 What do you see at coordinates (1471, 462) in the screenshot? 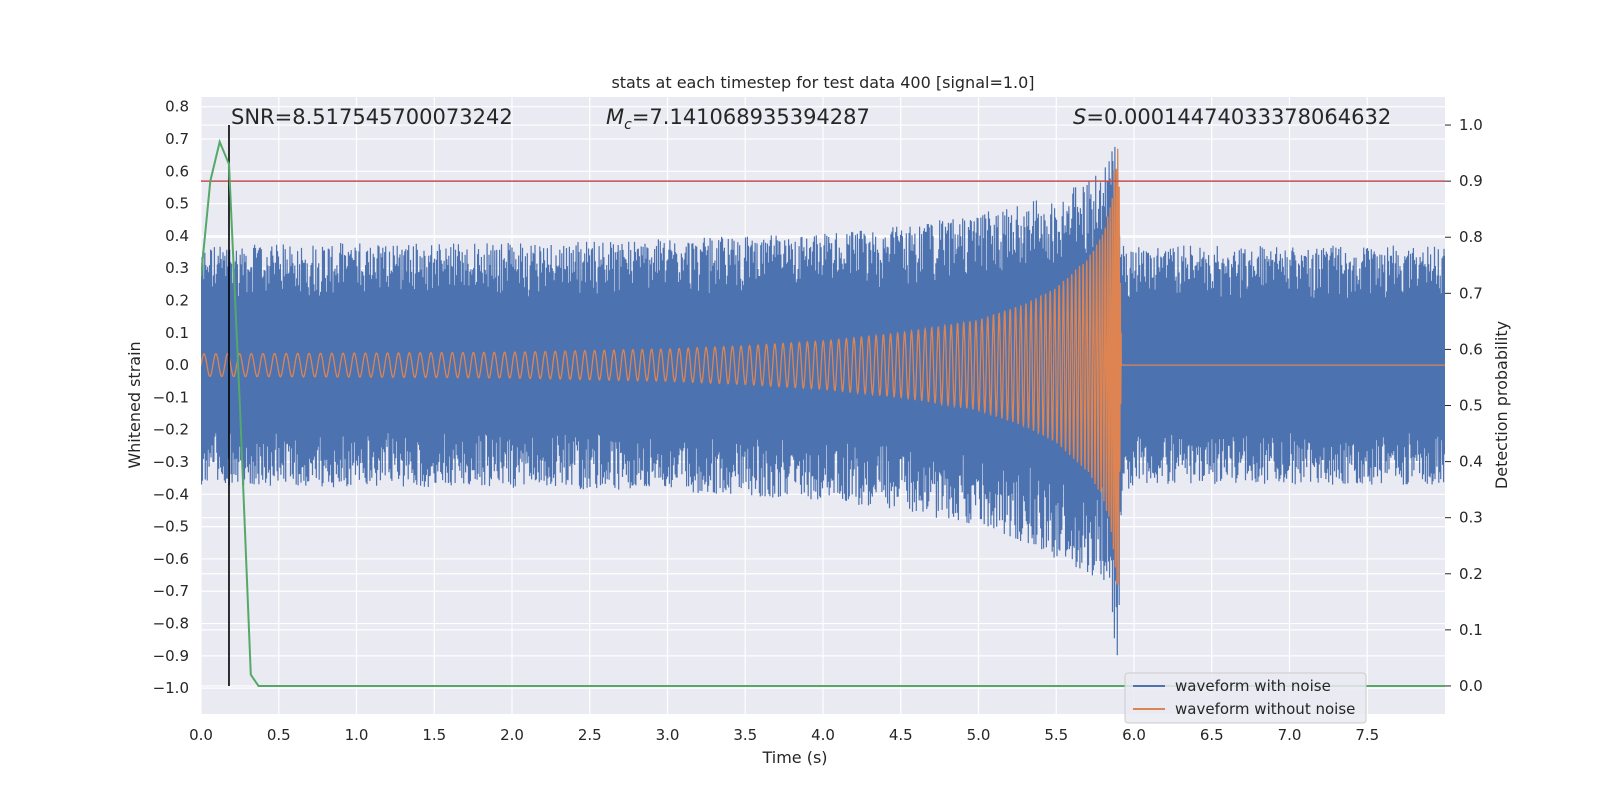
I see `y2-tick-label: 0.4` at bounding box center [1471, 462].